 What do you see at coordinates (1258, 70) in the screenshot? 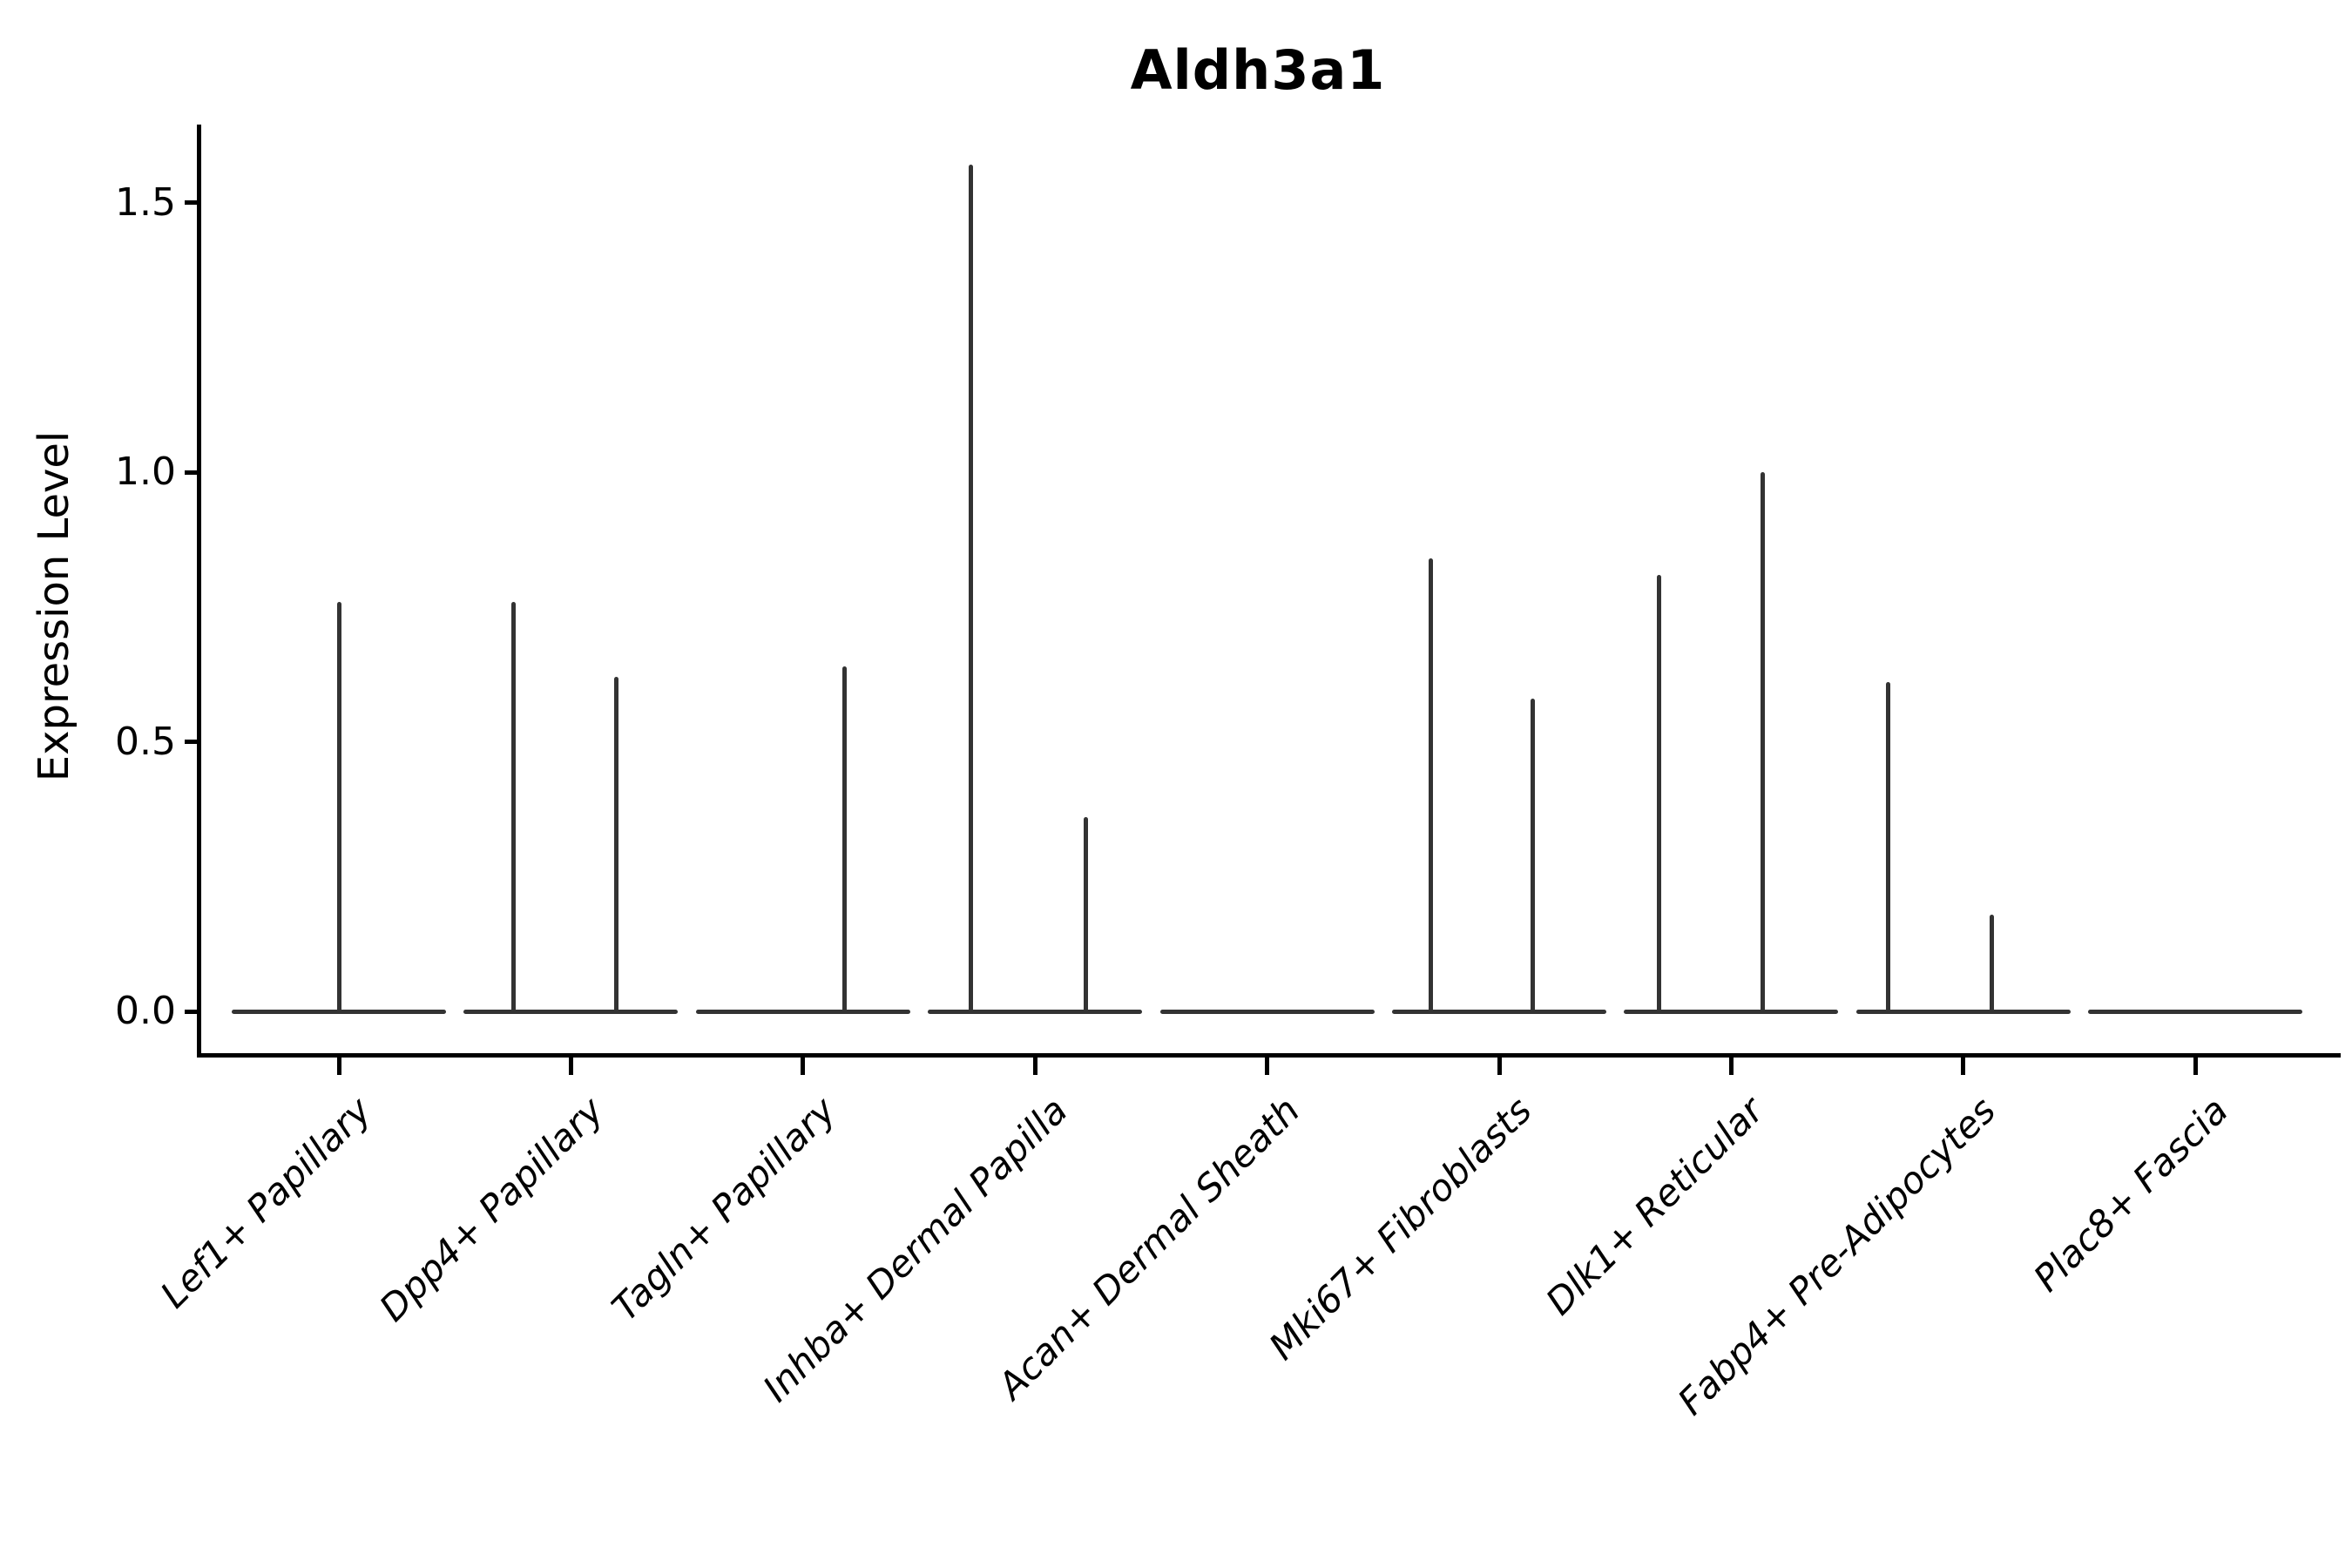
I see `plot-title: Aldh3a1` at bounding box center [1258, 70].